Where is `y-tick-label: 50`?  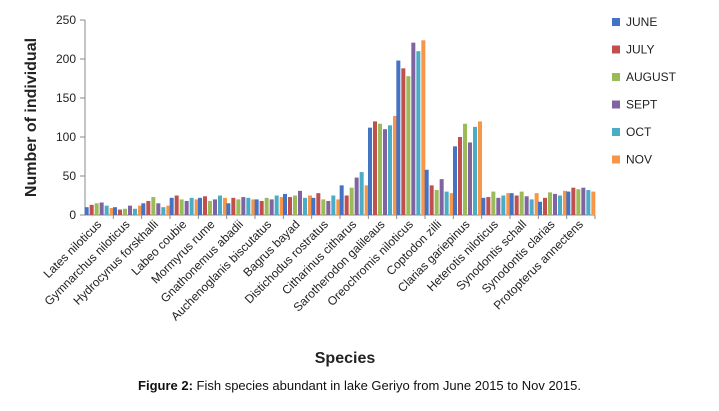 y-tick-label: 50 is located at coordinates (70, 176).